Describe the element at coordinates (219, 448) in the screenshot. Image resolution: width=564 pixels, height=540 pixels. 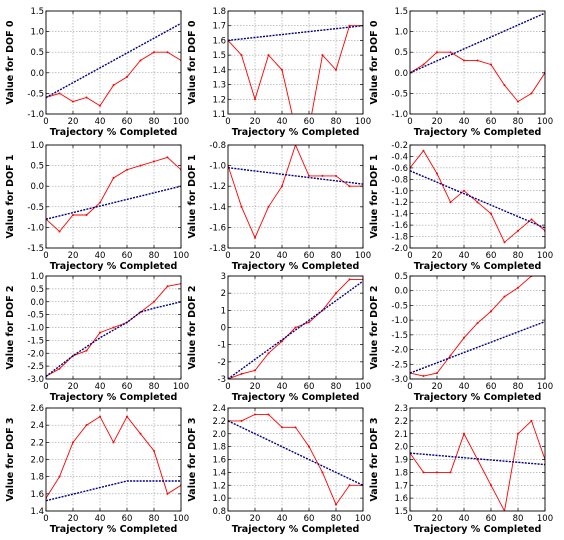
I see `y-tick-label: 1.8` at that location.